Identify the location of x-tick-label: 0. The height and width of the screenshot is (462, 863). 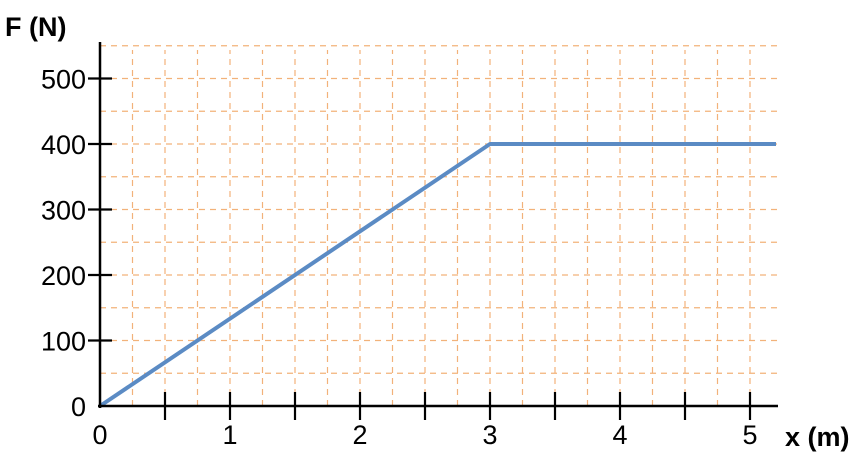
(99, 435).